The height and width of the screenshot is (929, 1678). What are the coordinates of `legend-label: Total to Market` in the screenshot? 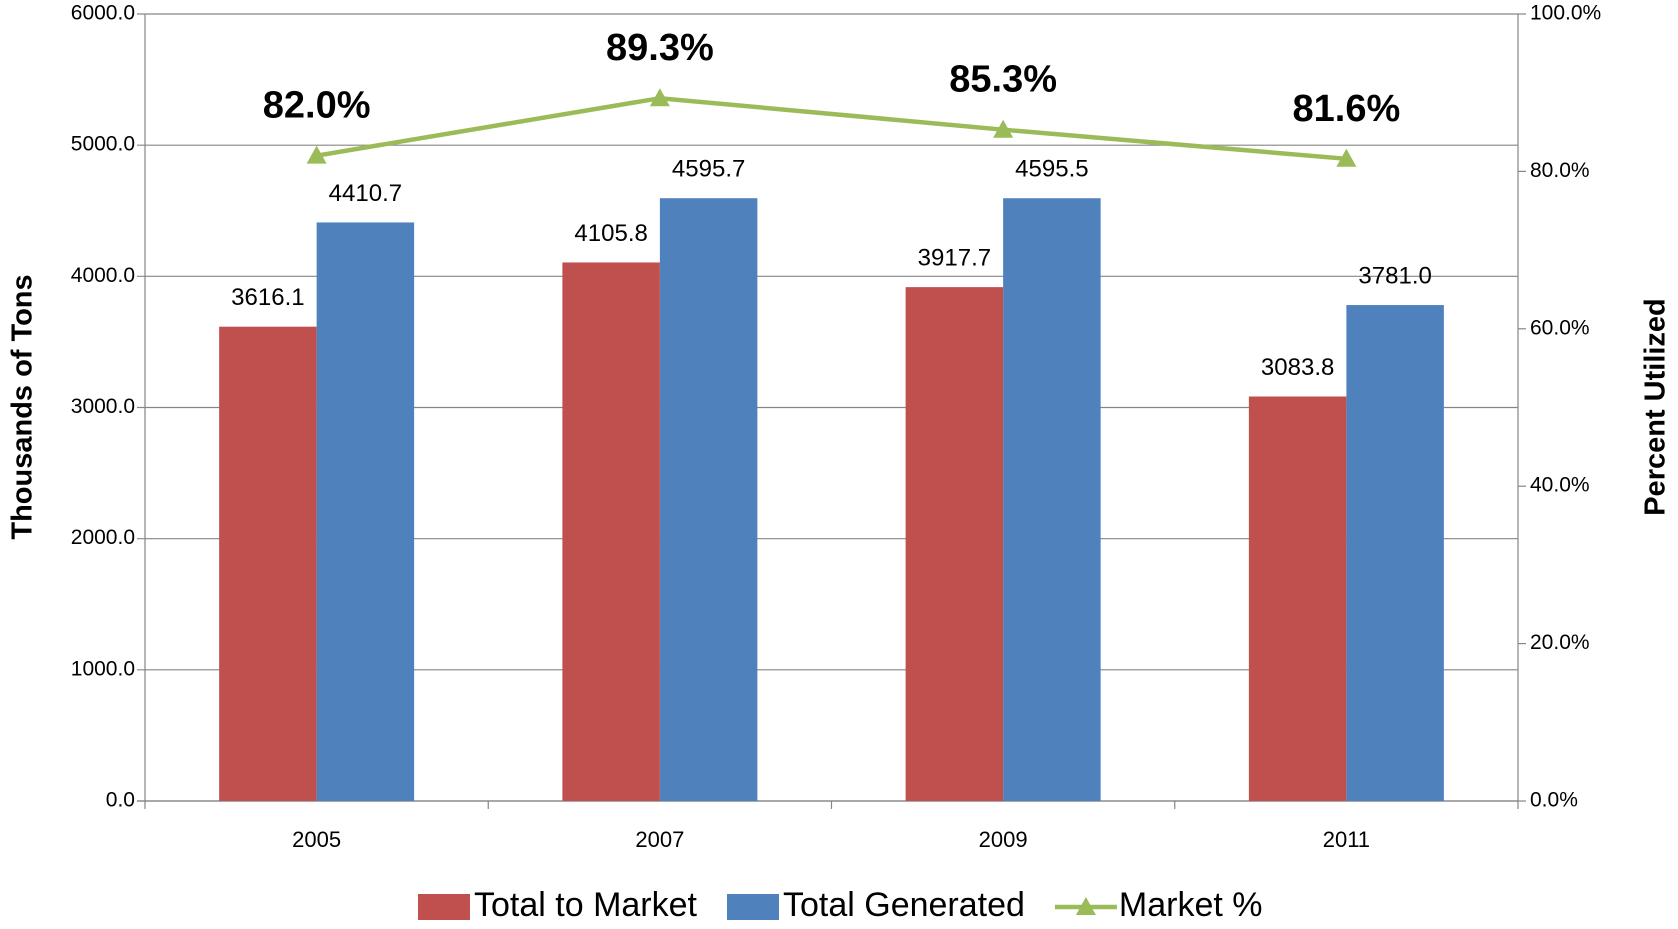 It's located at (586, 905).